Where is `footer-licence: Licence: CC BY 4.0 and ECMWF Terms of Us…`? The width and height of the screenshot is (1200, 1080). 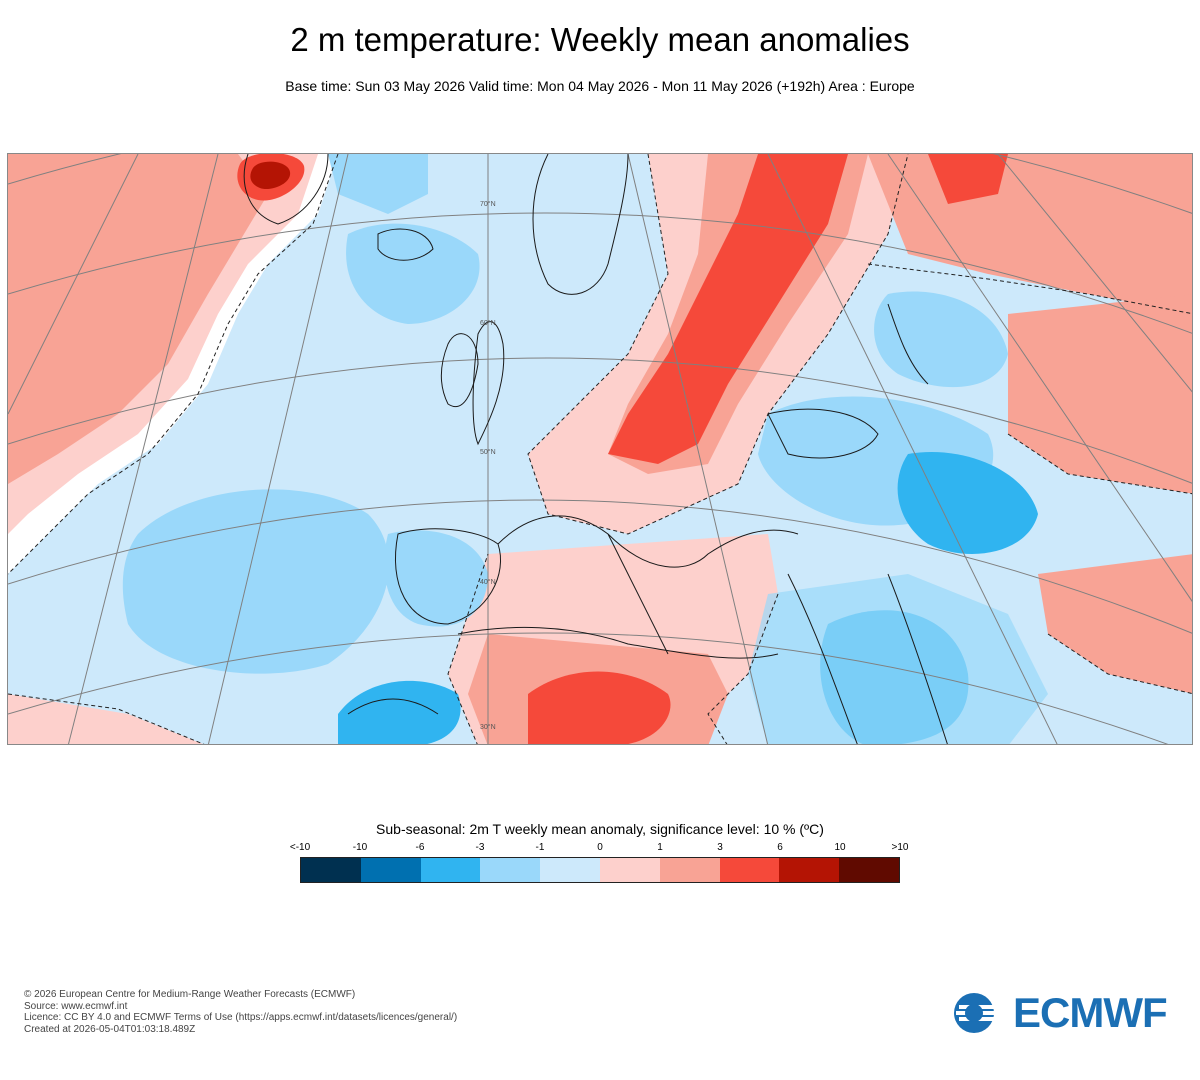
footer-licence: Licence: CC BY 4.0 and ECMWF Terms of Us… is located at coordinates (241, 1017).